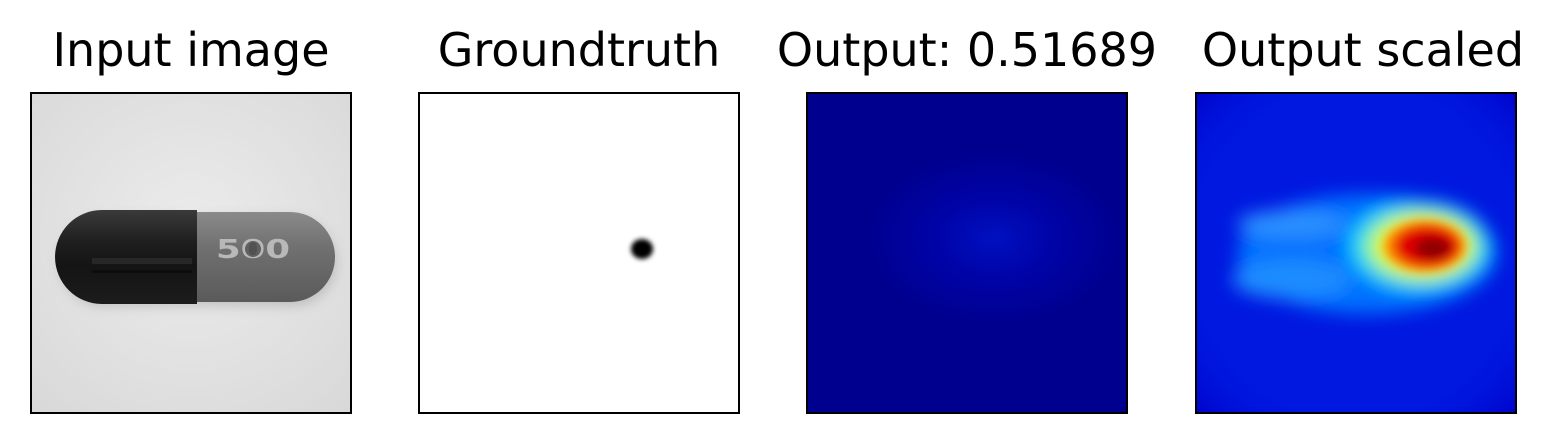  What do you see at coordinates (253, 249) in the screenshot?
I see `capsule-defect` at bounding box center [253, 249].